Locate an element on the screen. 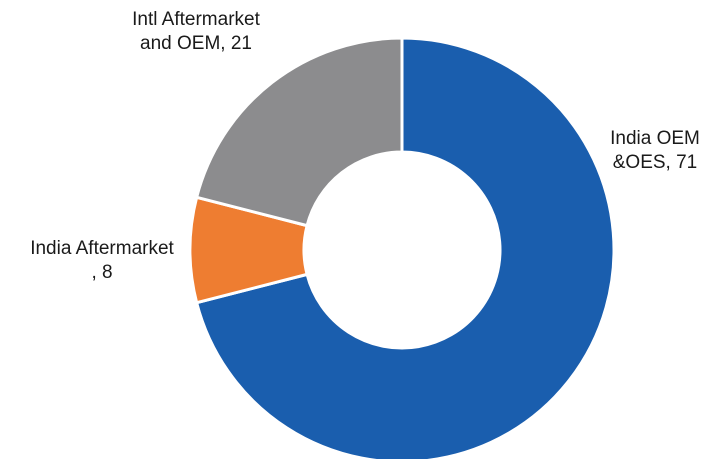 This screenshot has width=723, height=459. slice-label-line: and OEM, 21 is located at coordinates (196, 43).